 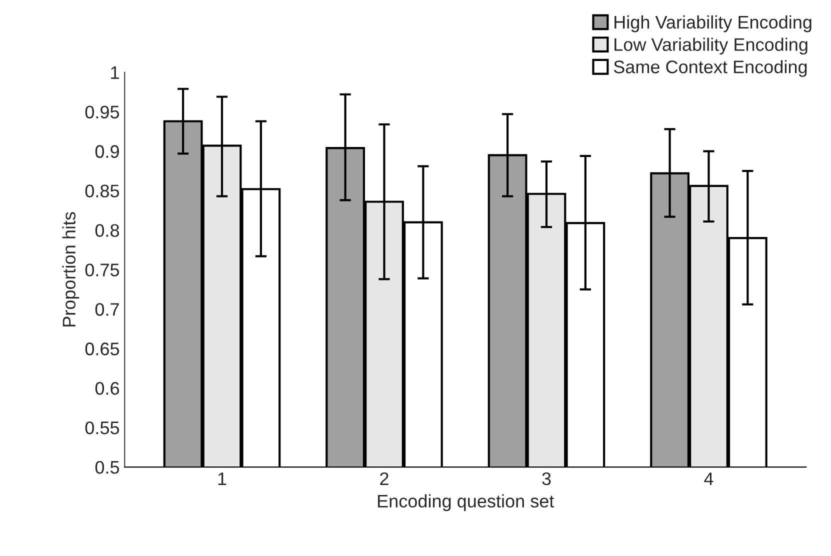 What do you see at coordinates (107, 309) in the screenshot?
I see `y-tick-label: 0.7` at bounding box center [107, 309].